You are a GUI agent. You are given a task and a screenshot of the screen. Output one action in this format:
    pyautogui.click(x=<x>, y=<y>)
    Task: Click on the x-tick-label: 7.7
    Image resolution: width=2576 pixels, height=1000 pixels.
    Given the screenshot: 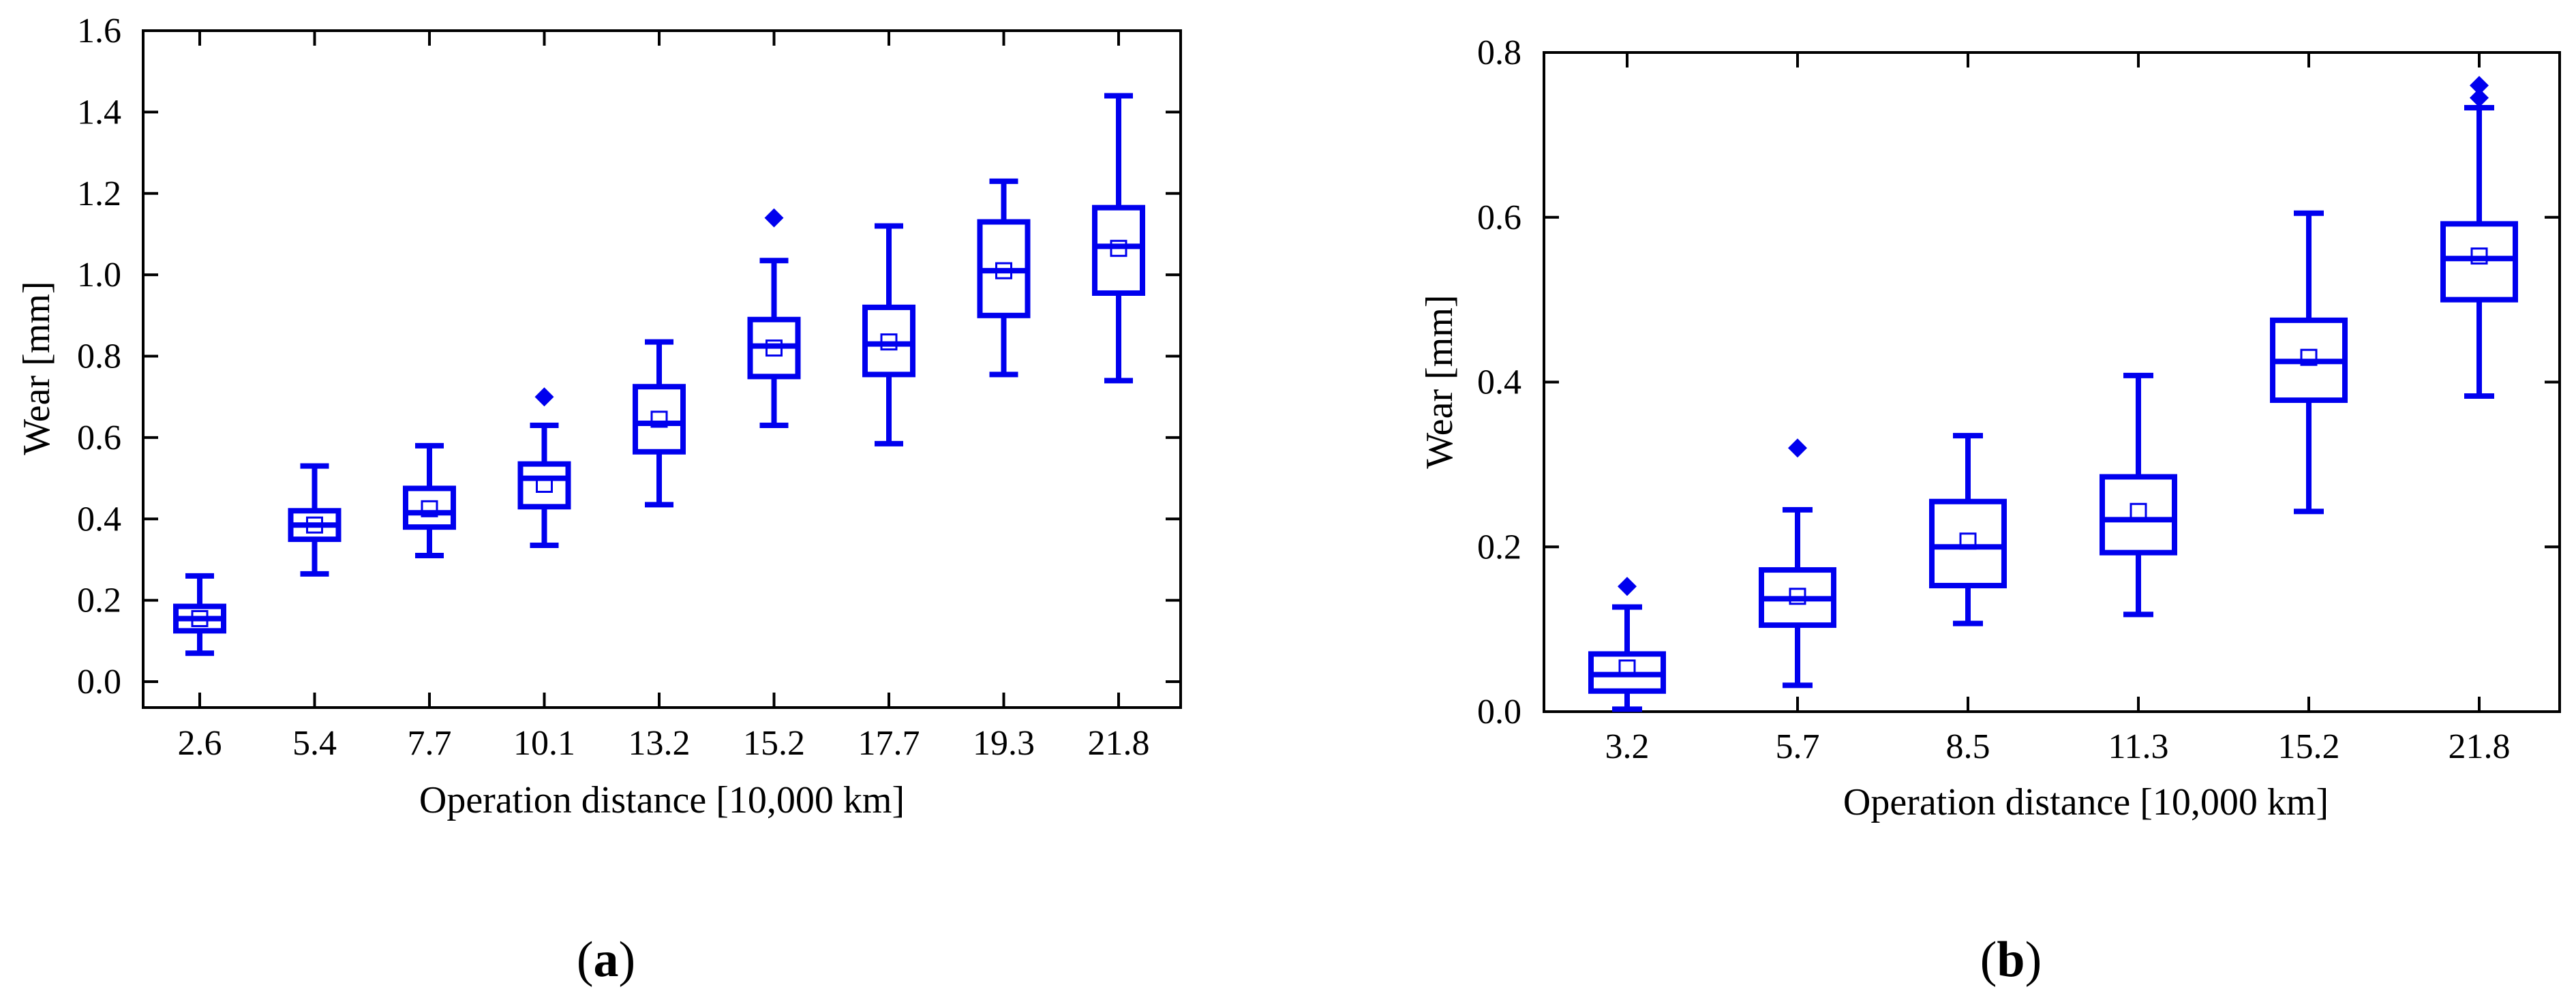 What is the action you would take?
    pyautogui.click(x=430, y=743)
    